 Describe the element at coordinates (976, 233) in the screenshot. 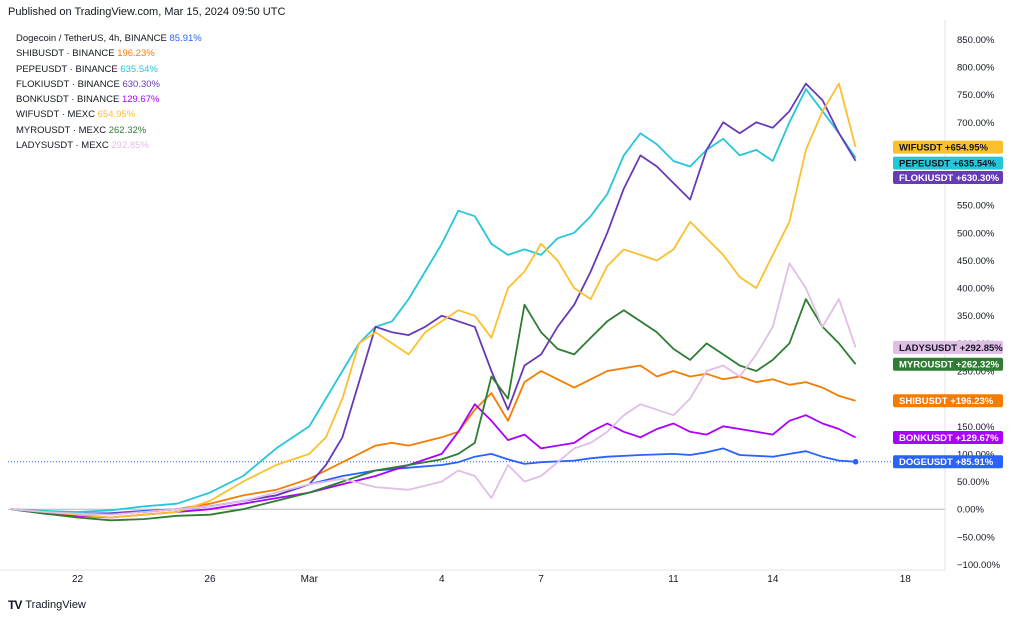

I see `y-tick-label: 500.00%` at that location.